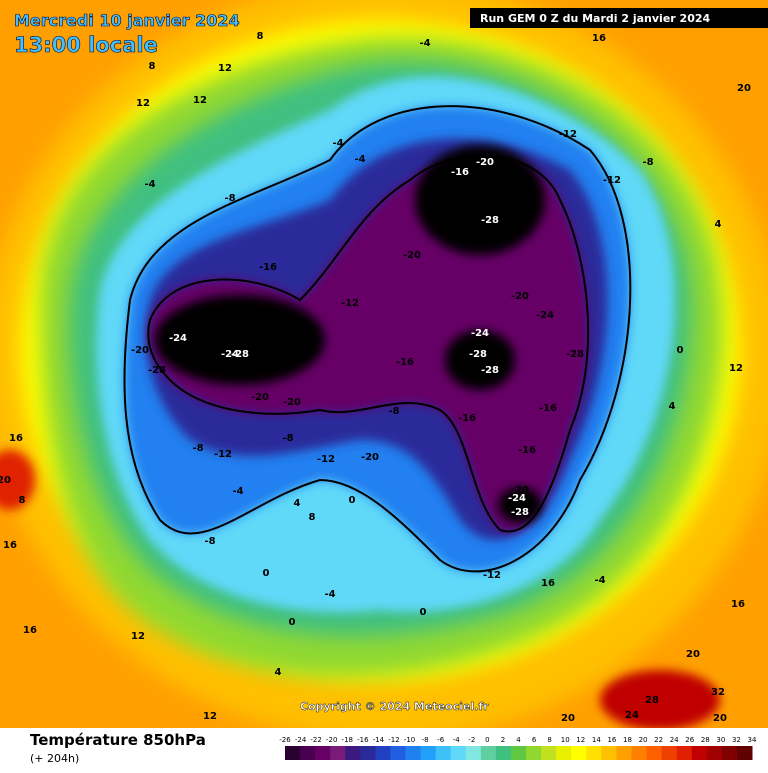  What do you see at coordinates (54, 758) in the screenshot?
I see `legend-subtitle: (+ 204h)` at bounding box center [54, 758].